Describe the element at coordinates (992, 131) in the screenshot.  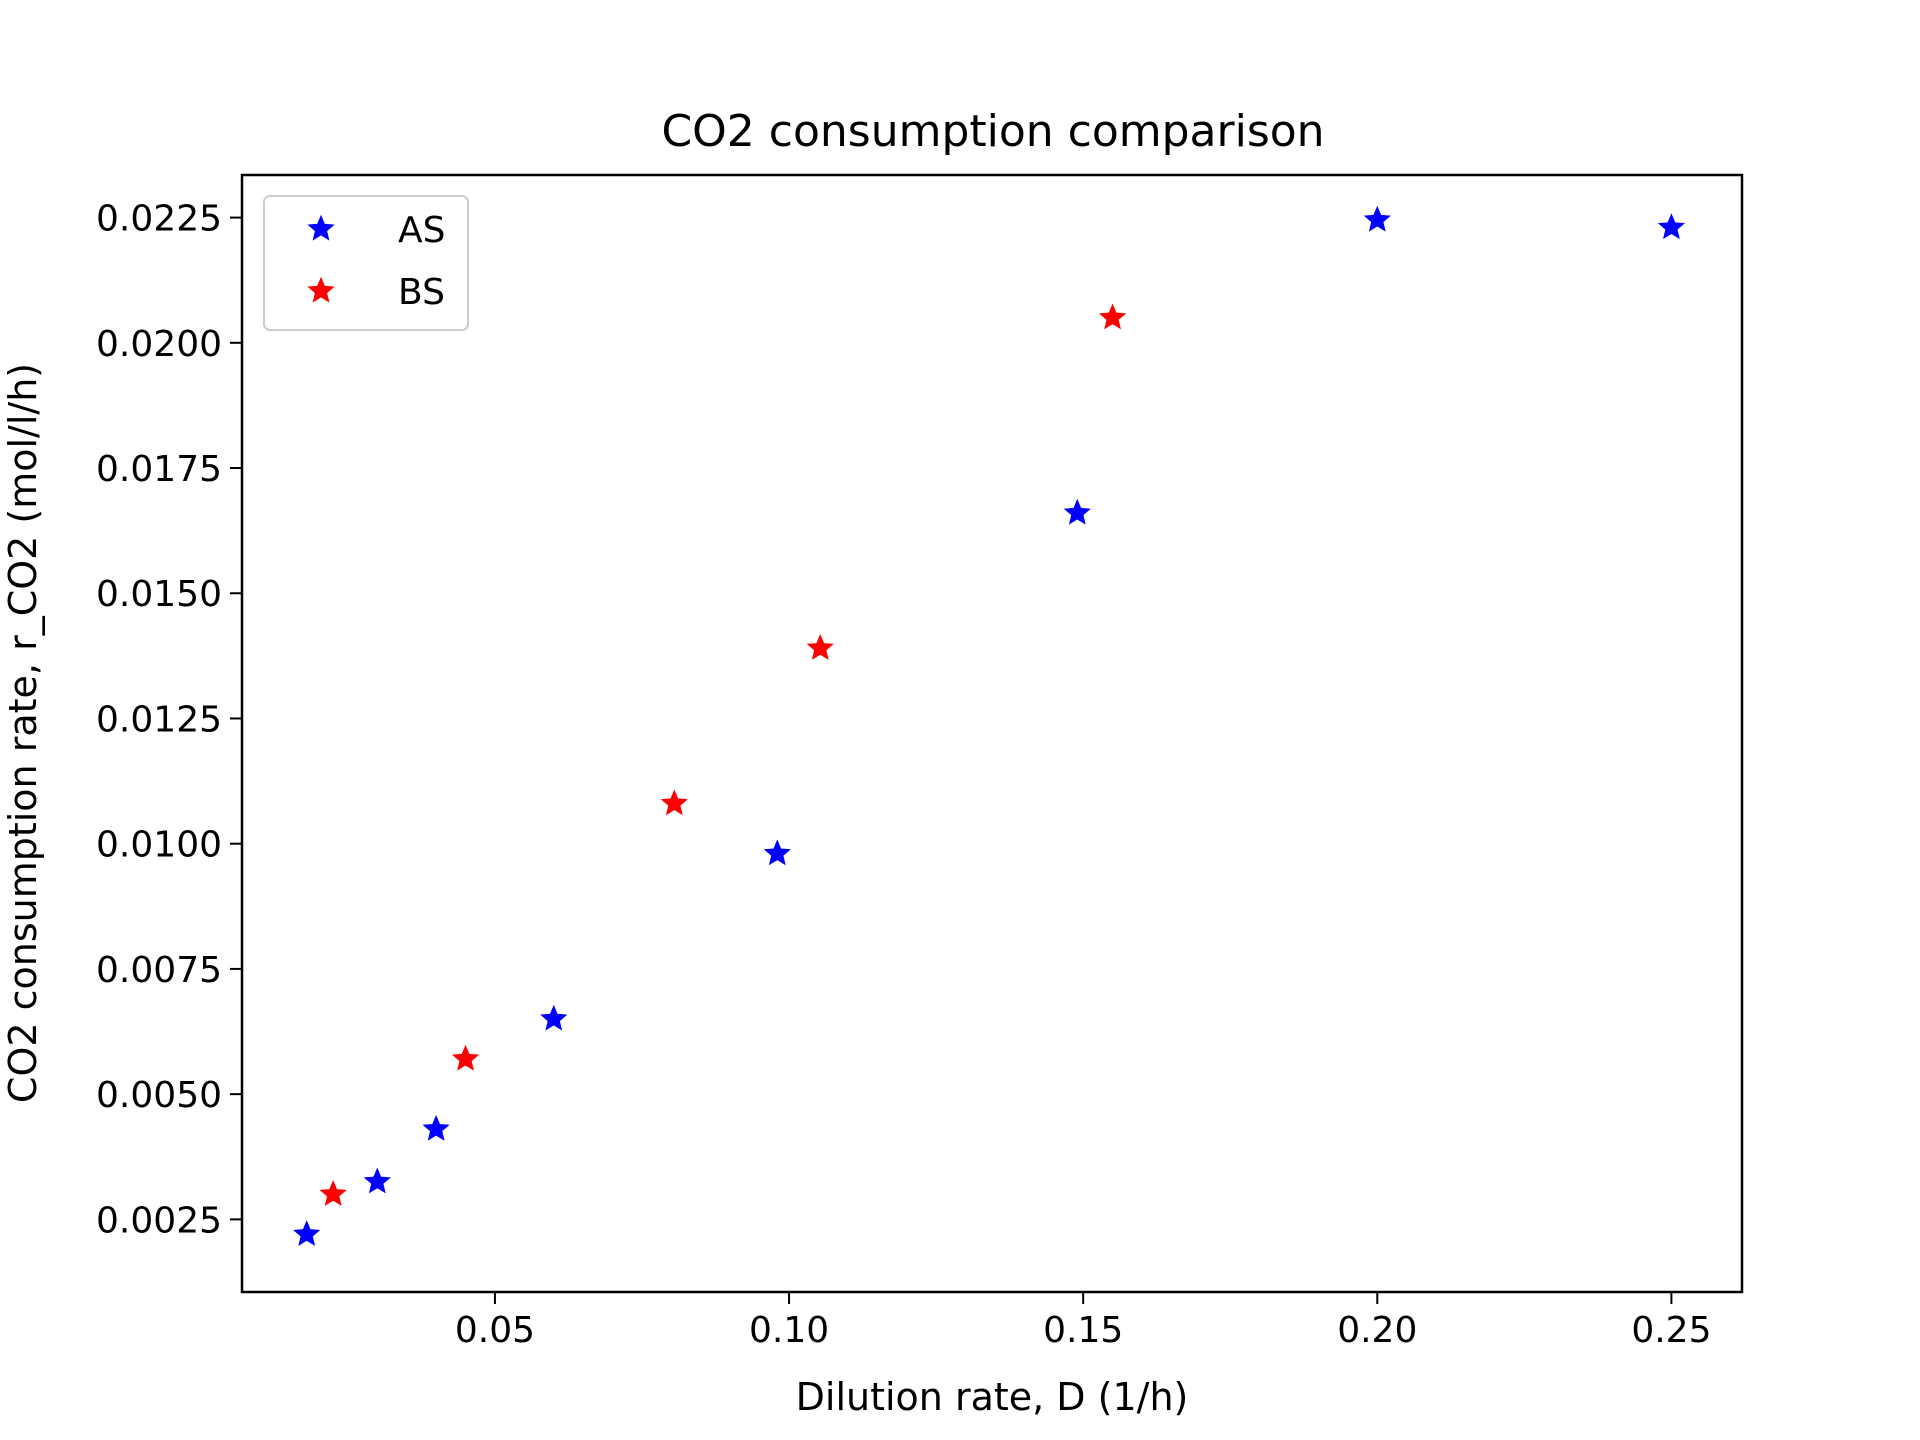
I see `chart-title: CO2 consumption comparison` at that location.